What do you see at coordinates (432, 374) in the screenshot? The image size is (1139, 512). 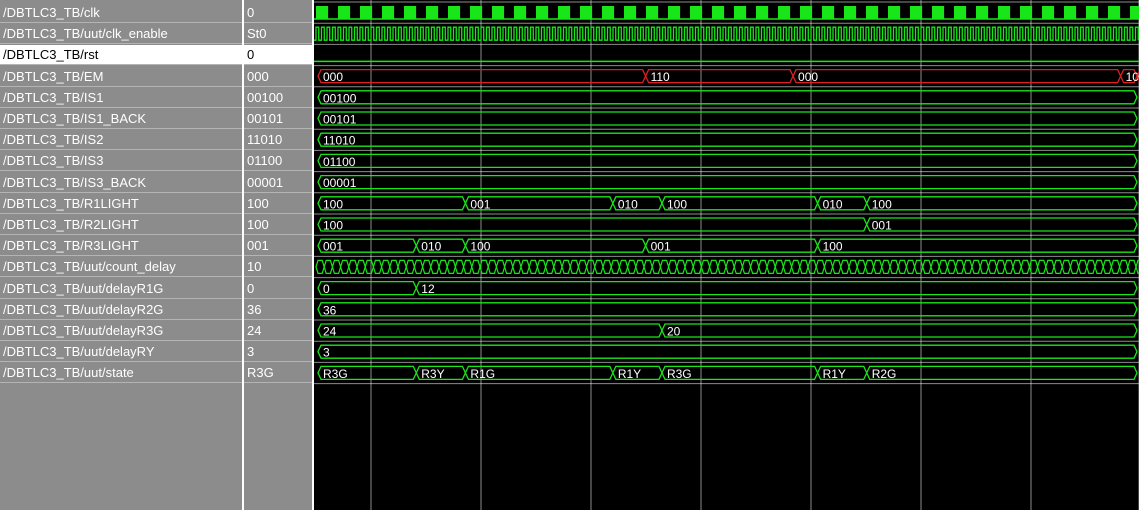 I see `bus-segment-label: R3Y` at bounding box center [432, 374].